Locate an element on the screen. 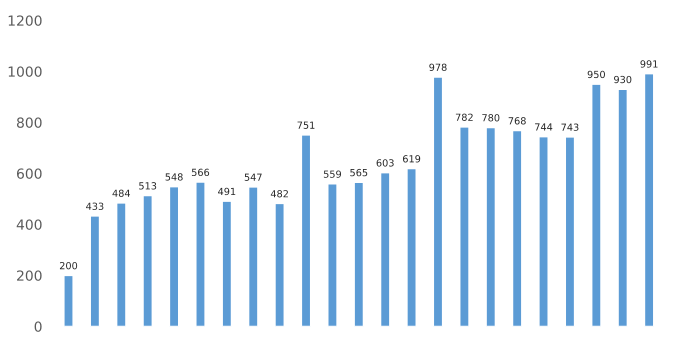  data-label: 780 is located at coordinates (491, 118).